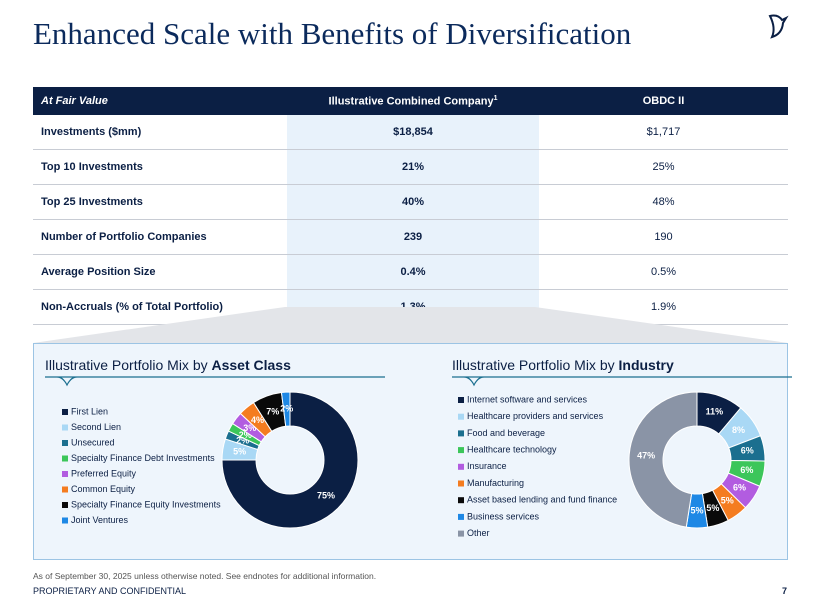  I want to click on table-row: Top 25 Investments 40% 48%, so click(410, 202).